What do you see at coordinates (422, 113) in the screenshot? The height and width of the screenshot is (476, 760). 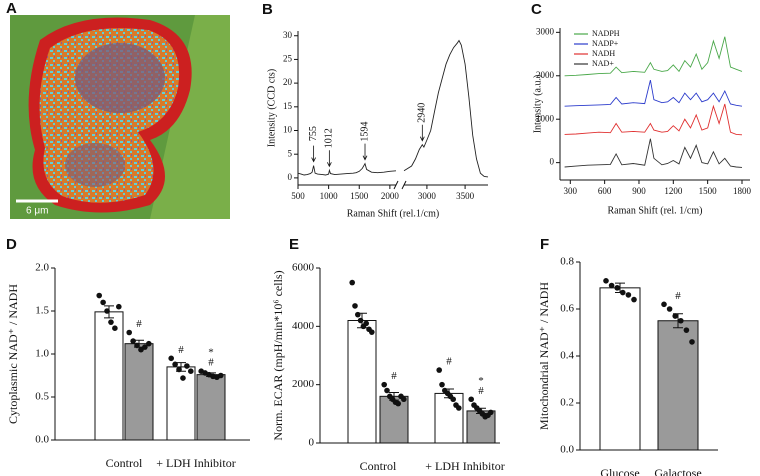 I see `peak-label: 2940` at bounding box center [422, 113].